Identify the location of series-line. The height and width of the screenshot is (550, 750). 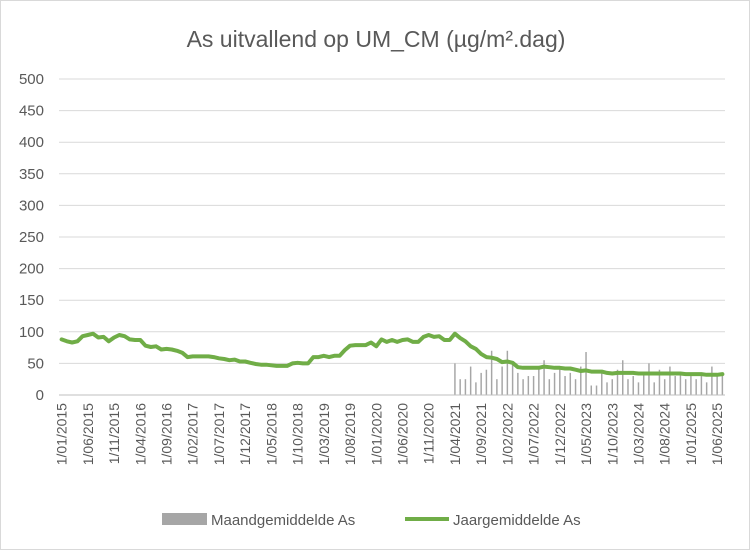
(392, 354).